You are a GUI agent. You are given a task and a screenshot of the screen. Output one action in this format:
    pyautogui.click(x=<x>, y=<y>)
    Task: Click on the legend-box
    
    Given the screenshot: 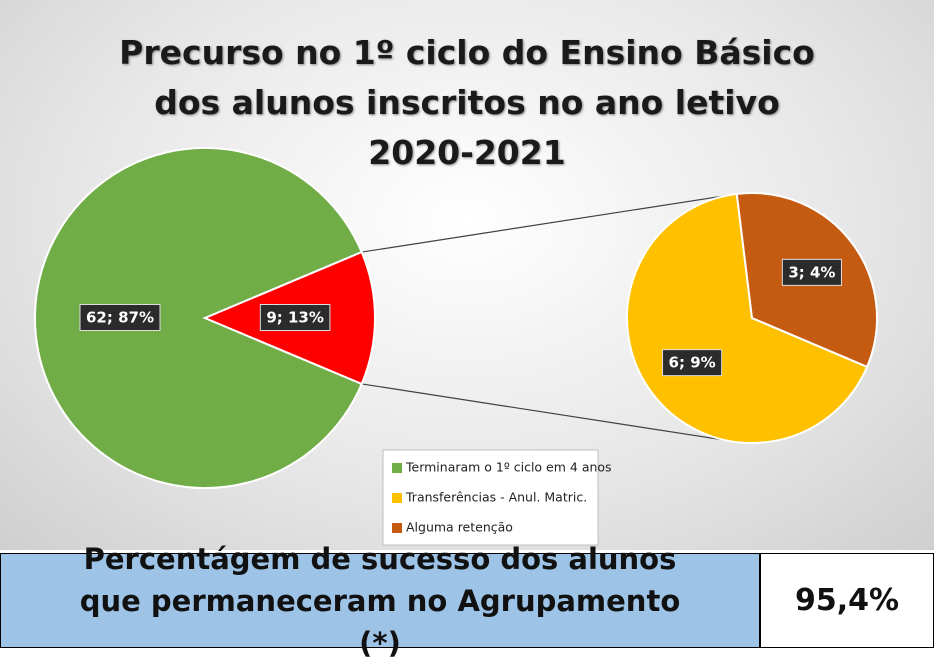 What is the action you would take?
    pyautogui.click(x=490, y=497)
    